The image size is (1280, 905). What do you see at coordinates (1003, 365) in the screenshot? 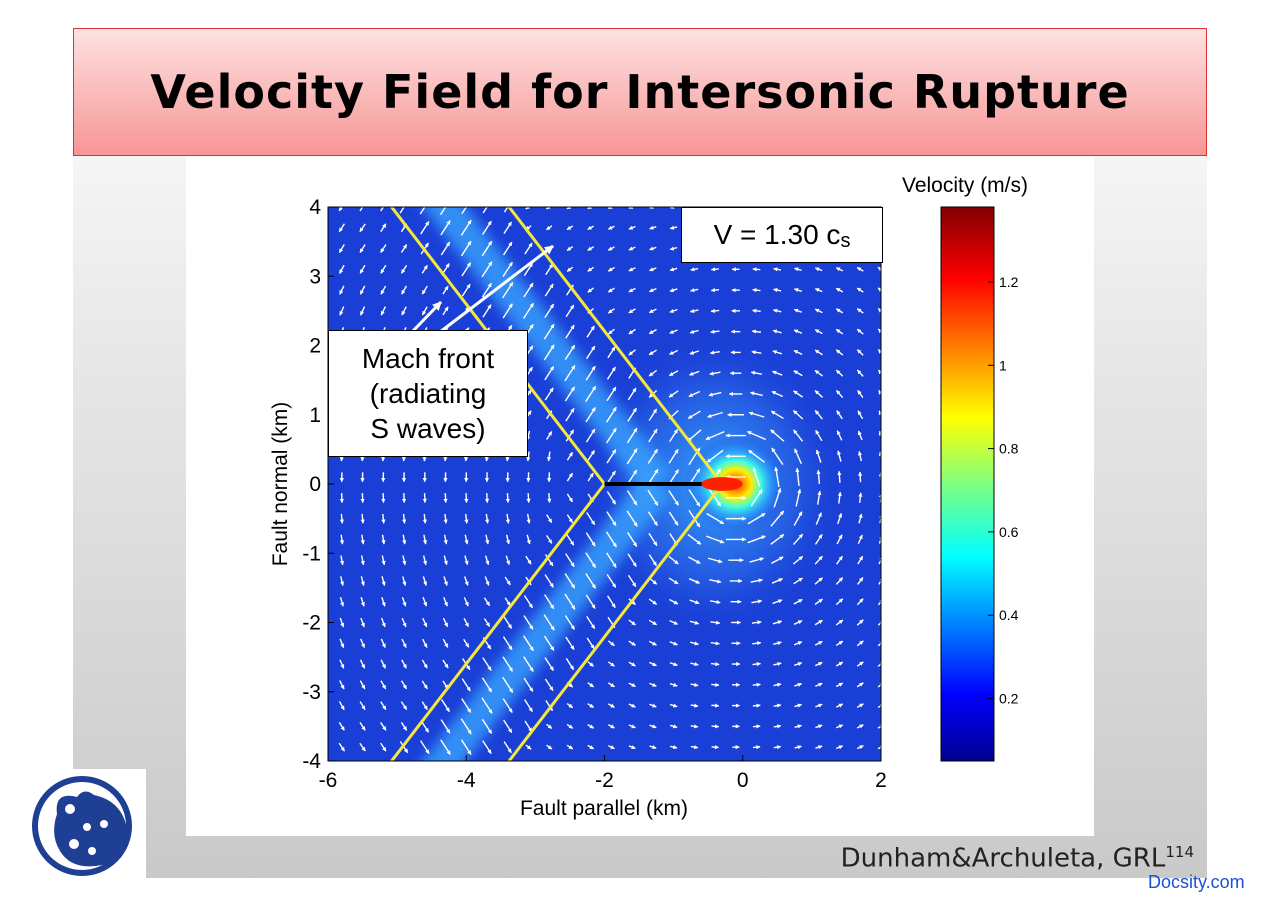
I see `colorbar-tick-label: 1` at bounding box center [1003, 365].